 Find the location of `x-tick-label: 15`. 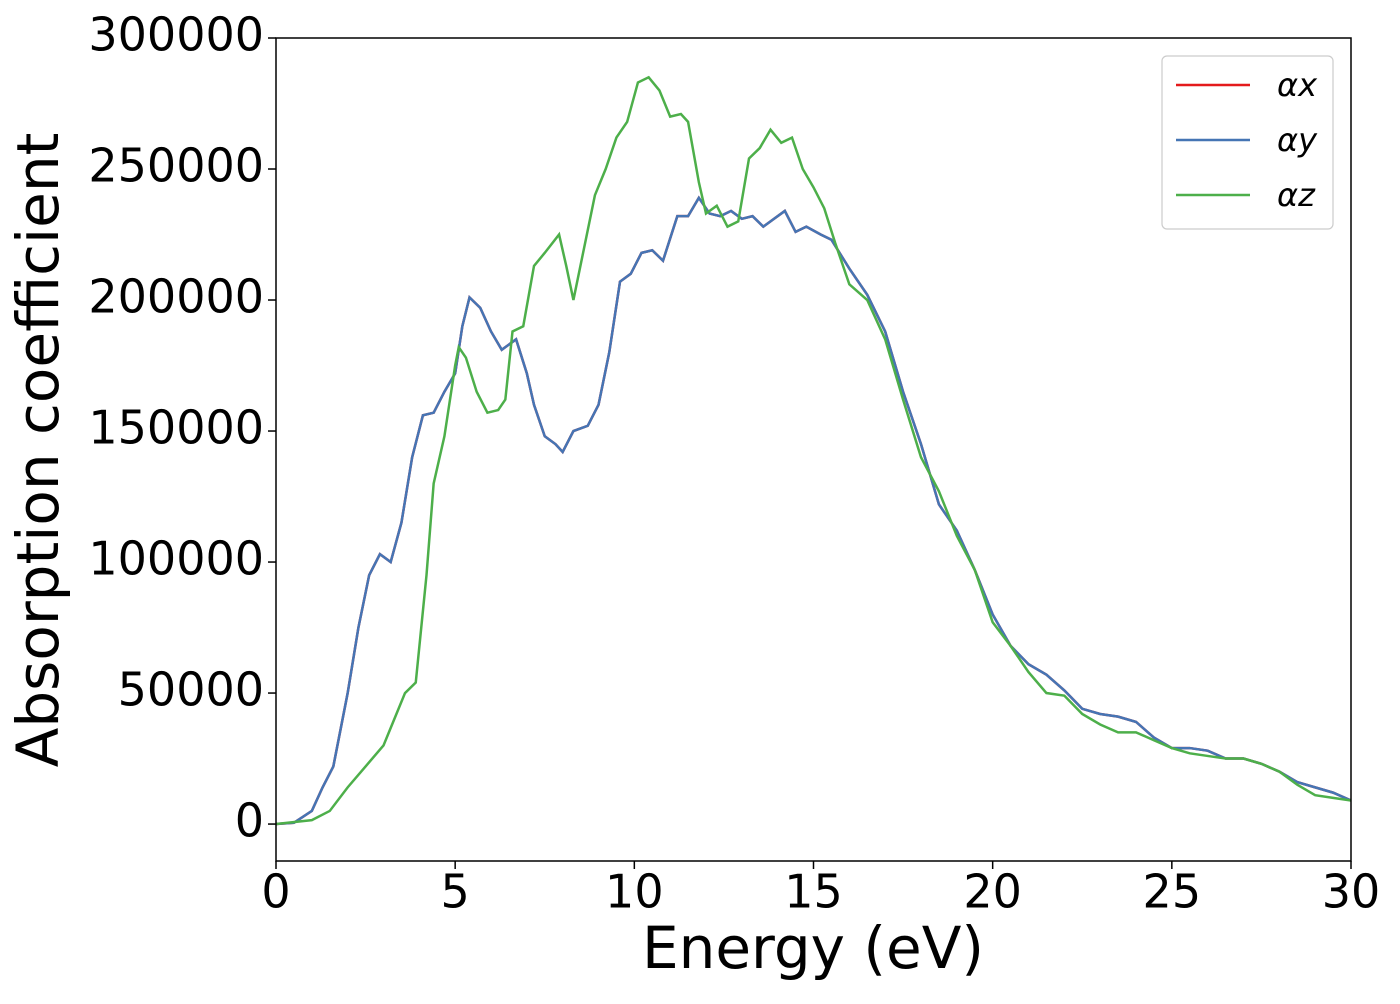

x-tick-label: 15 is located at coordinates (813, 892).